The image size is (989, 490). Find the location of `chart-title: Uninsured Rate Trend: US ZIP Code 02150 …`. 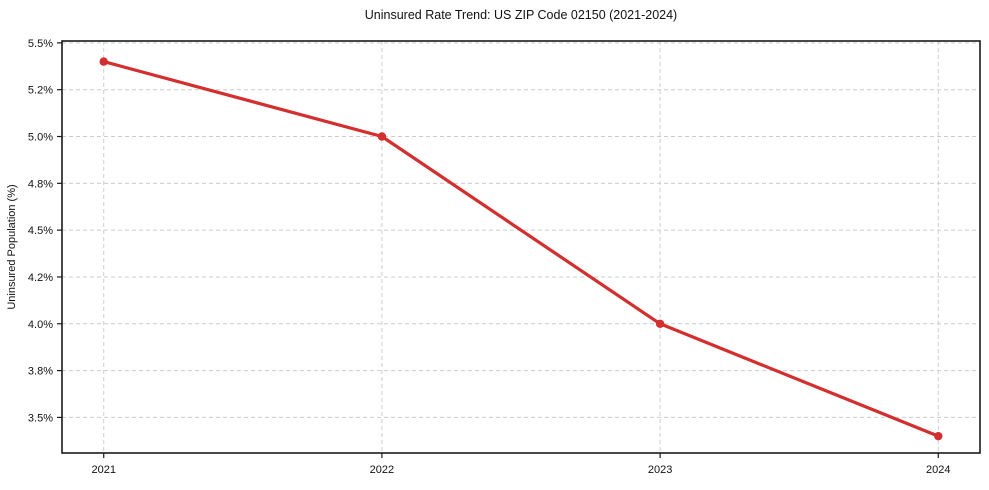

chart-title: Uninsured Rate Trend: US ZIP Code 02150 … is located at coordinates (521, 15).